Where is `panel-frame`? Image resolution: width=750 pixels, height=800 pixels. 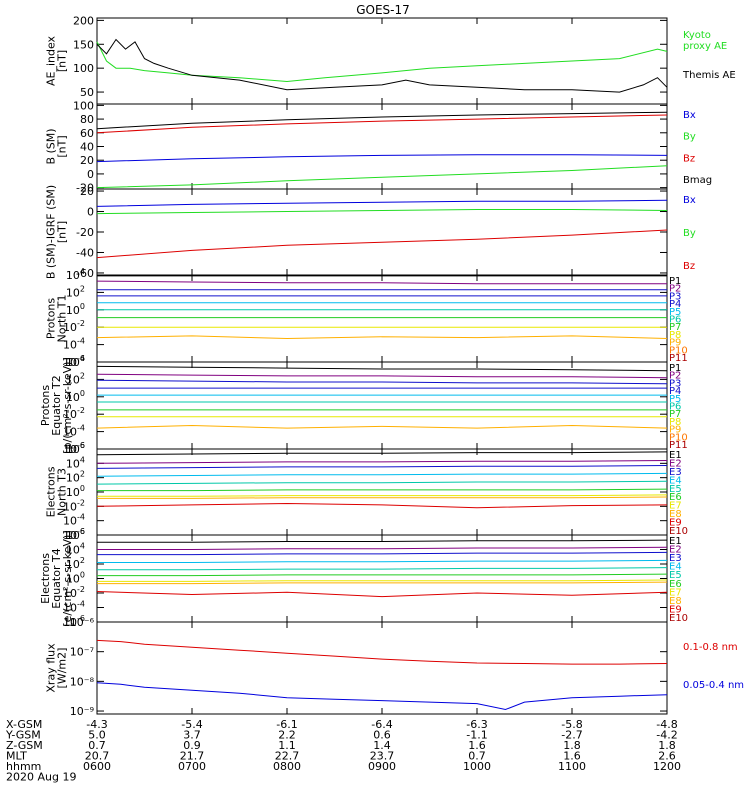 panel-frame is located at coordinates (382, 318).